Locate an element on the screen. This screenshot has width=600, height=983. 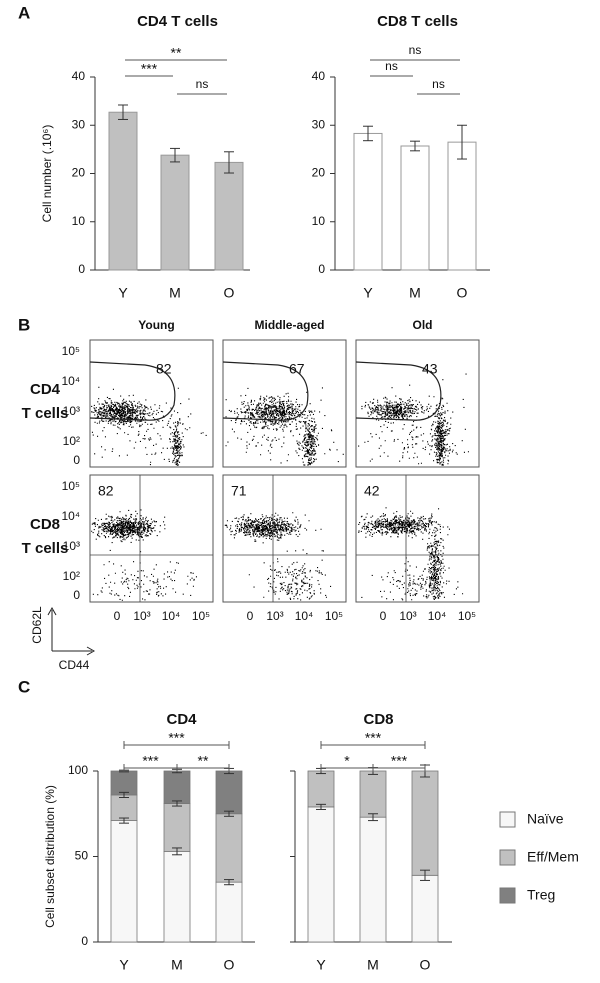
arrow-head is located at coordinates (52, 611).